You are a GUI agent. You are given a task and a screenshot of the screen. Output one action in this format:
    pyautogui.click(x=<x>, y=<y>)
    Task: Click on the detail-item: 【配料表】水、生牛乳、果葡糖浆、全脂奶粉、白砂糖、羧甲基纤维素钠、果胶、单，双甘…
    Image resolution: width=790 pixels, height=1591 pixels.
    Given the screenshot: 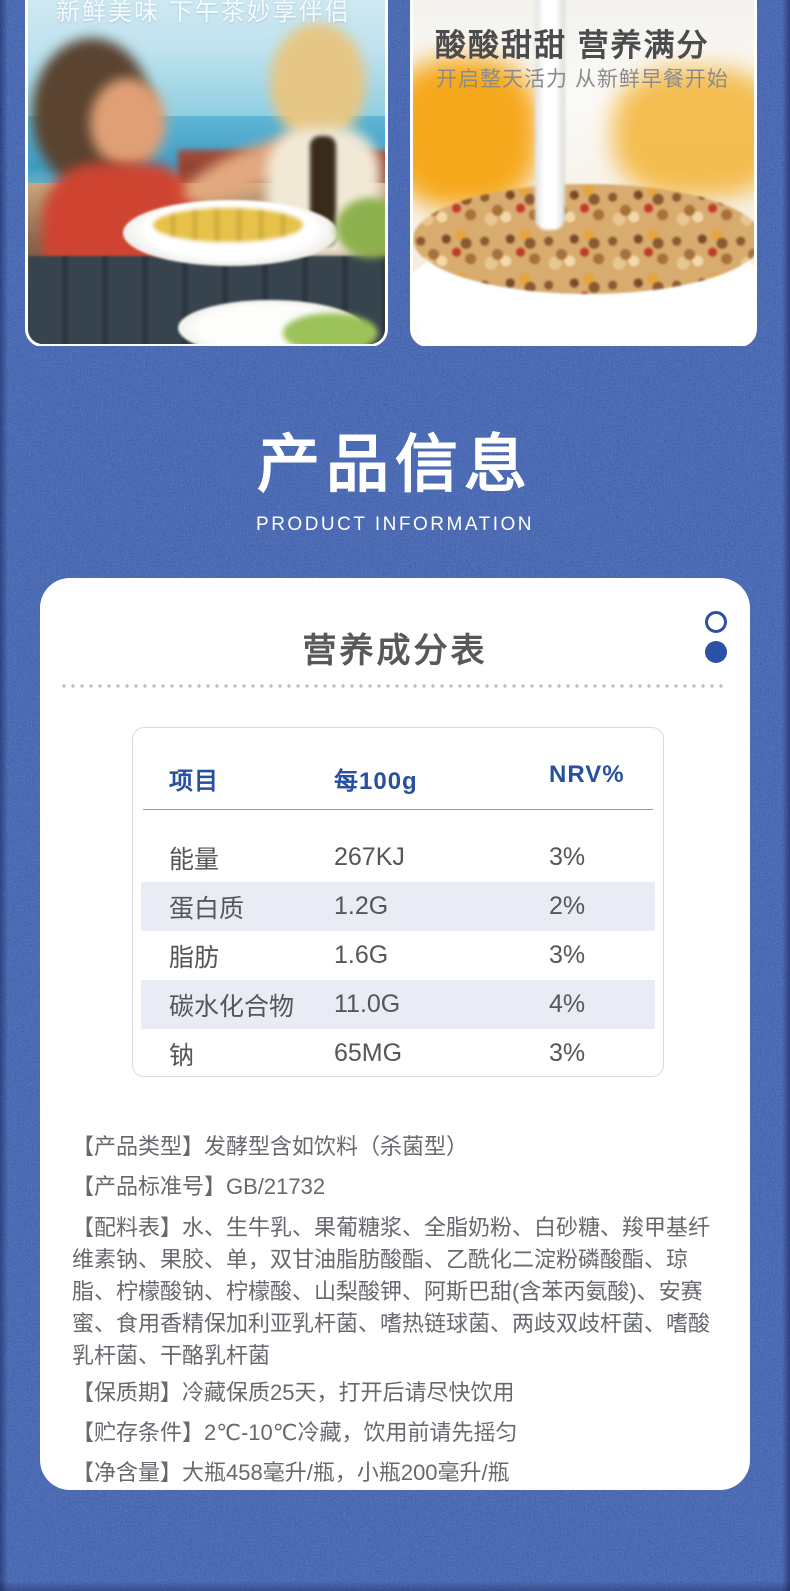 What is the action you would take?
    pyautogui.click(x=399, y=1292)
    